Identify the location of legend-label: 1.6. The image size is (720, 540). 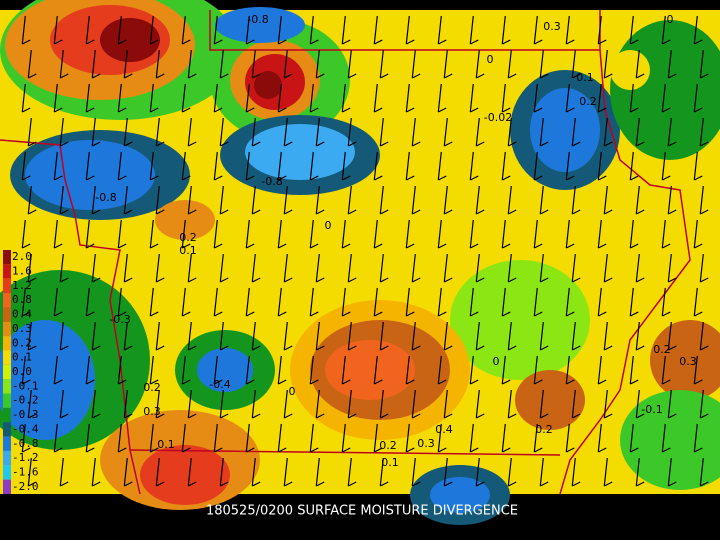
(22, 271).